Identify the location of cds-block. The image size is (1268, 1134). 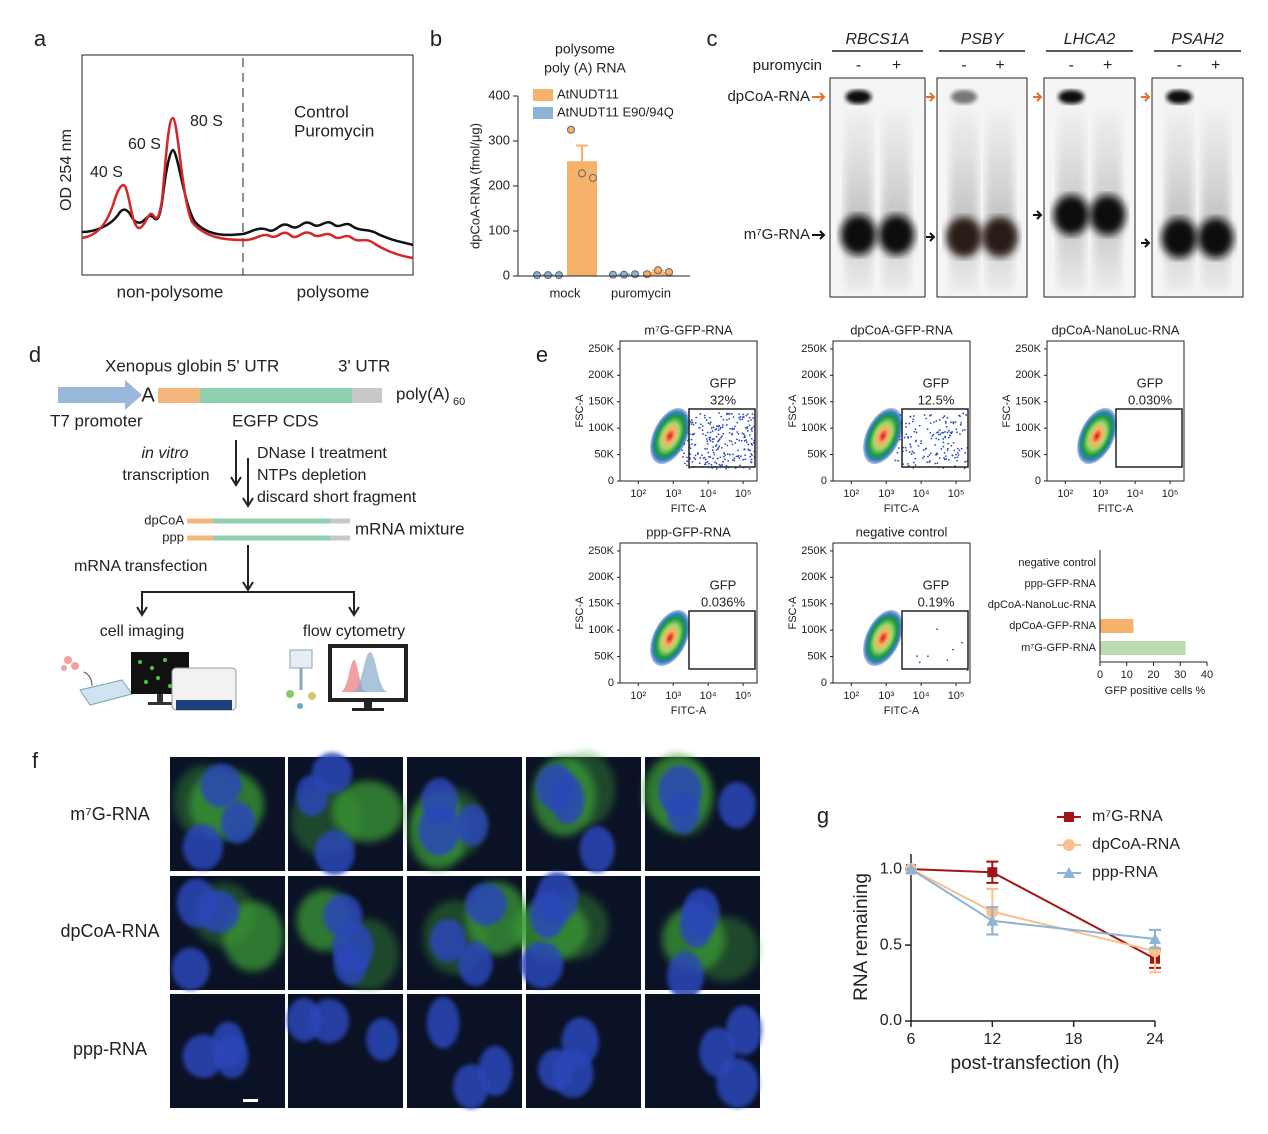
(276, 395).